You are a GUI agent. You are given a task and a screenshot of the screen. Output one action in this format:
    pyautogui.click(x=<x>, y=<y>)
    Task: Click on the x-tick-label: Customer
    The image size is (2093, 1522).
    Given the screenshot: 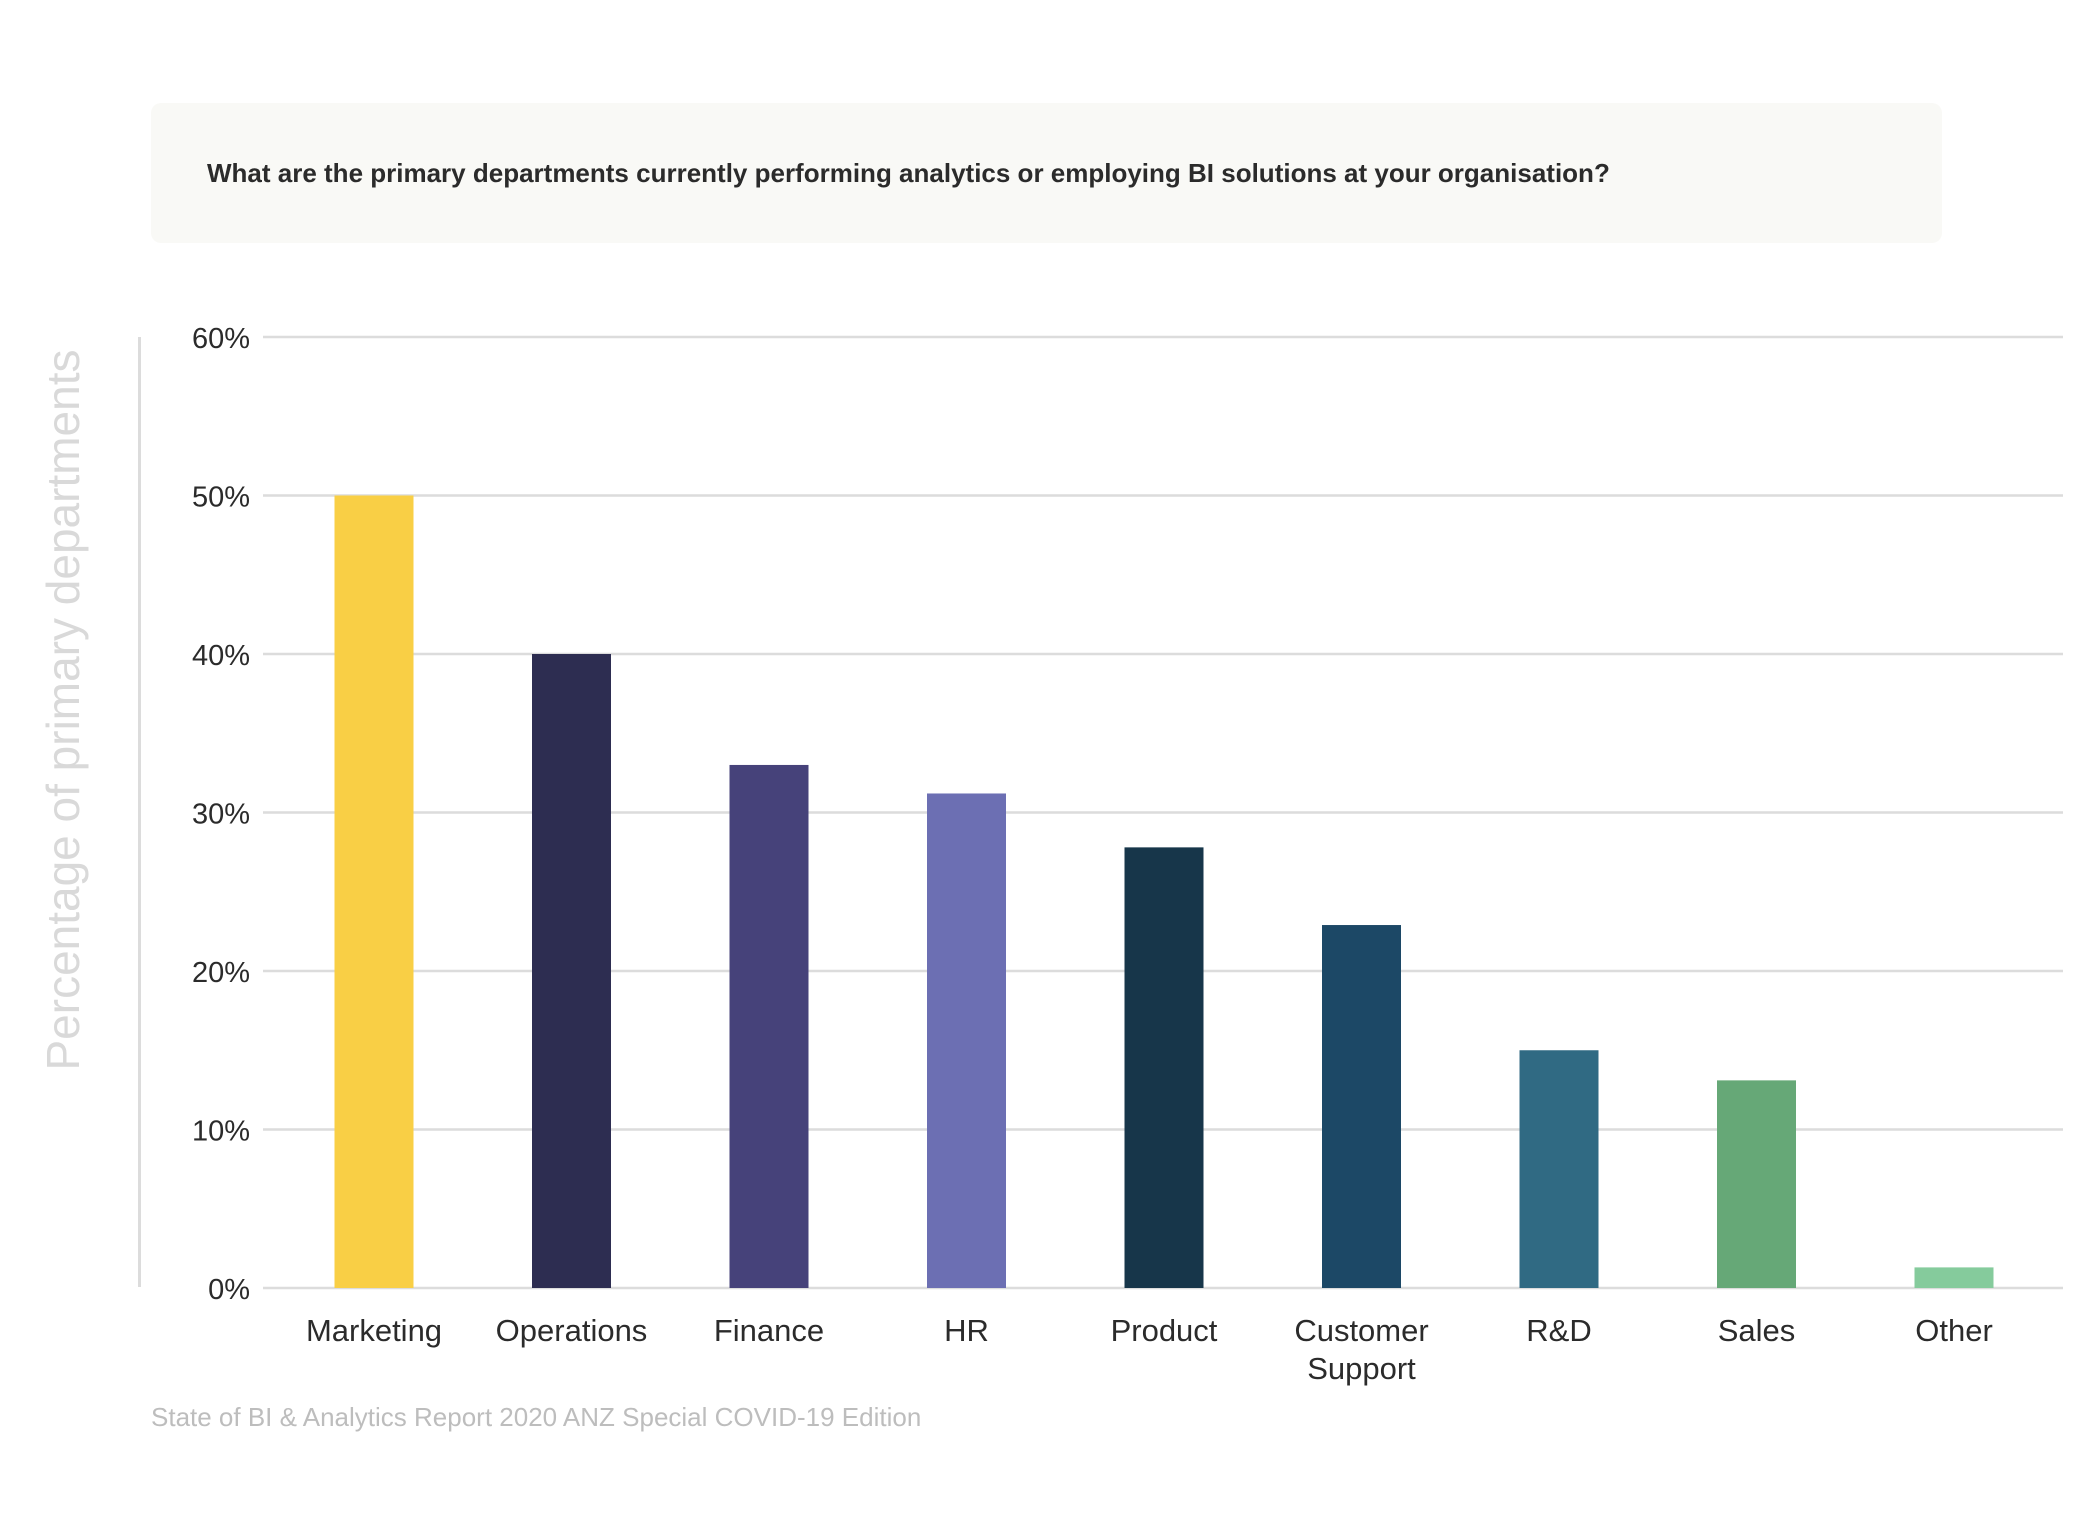 What is the action you would take?
    pyautogui.click(x=1361, y=1330)
    